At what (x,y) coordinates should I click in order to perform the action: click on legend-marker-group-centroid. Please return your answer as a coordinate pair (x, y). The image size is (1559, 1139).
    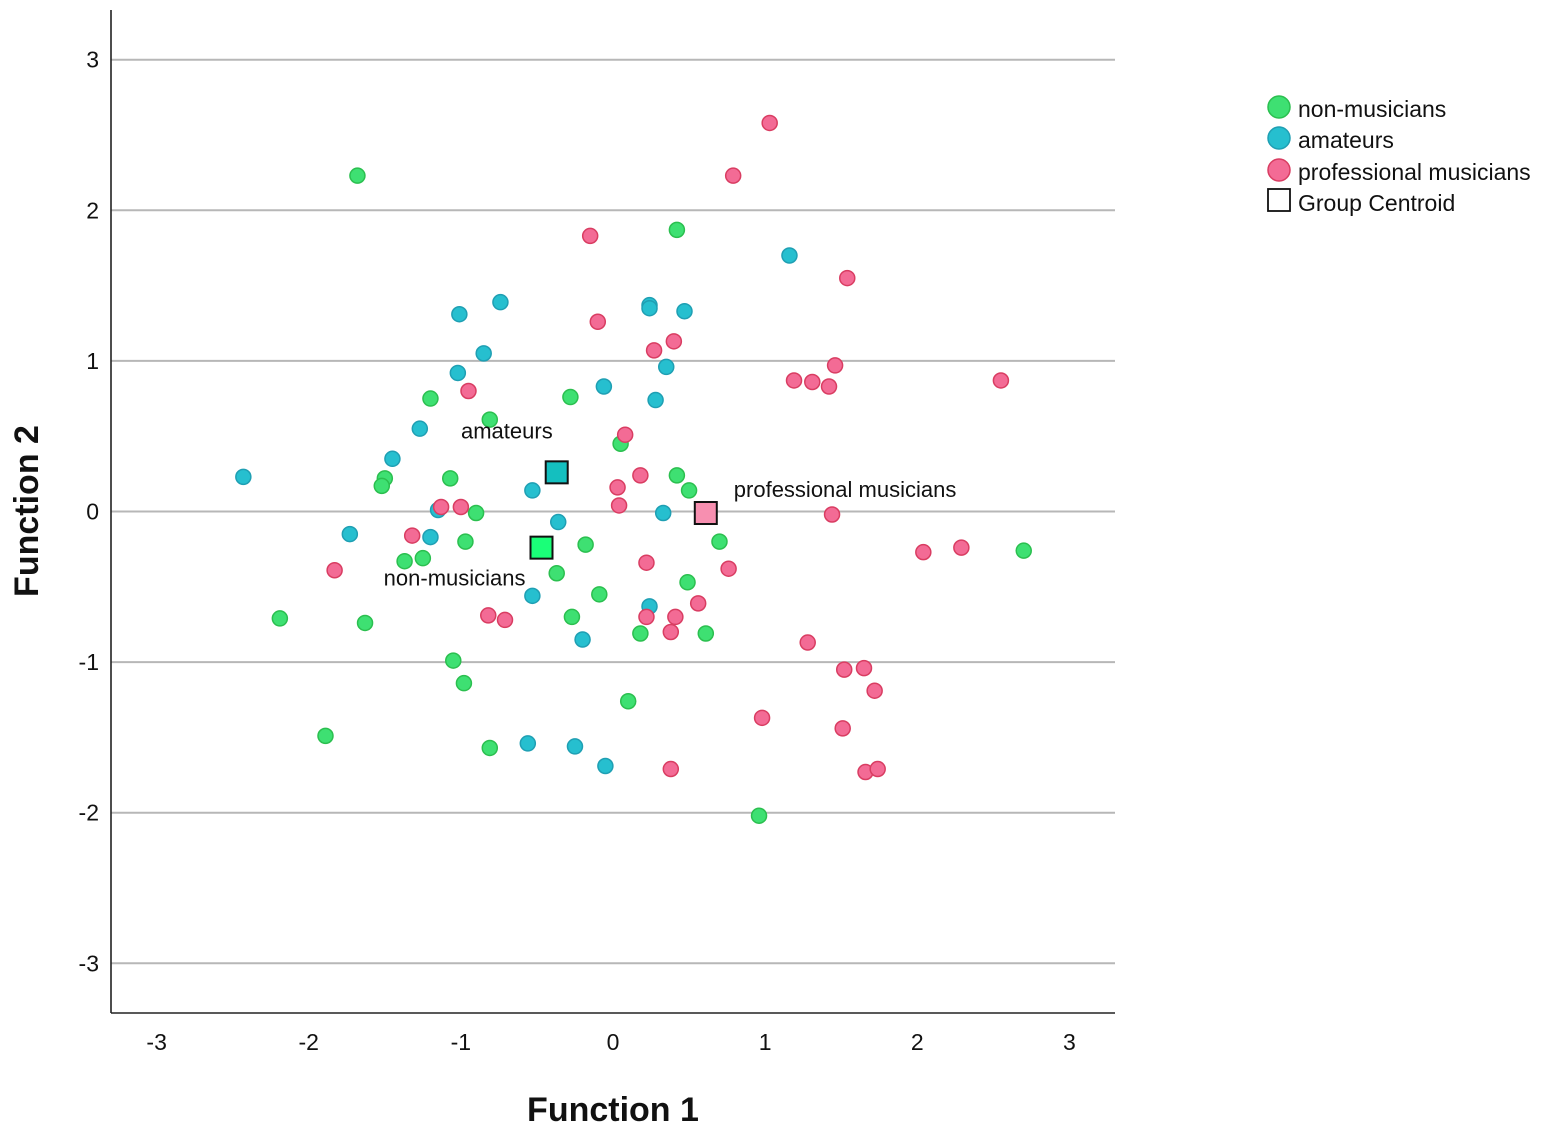
    Looking at the image, I should click on (1279, 200).